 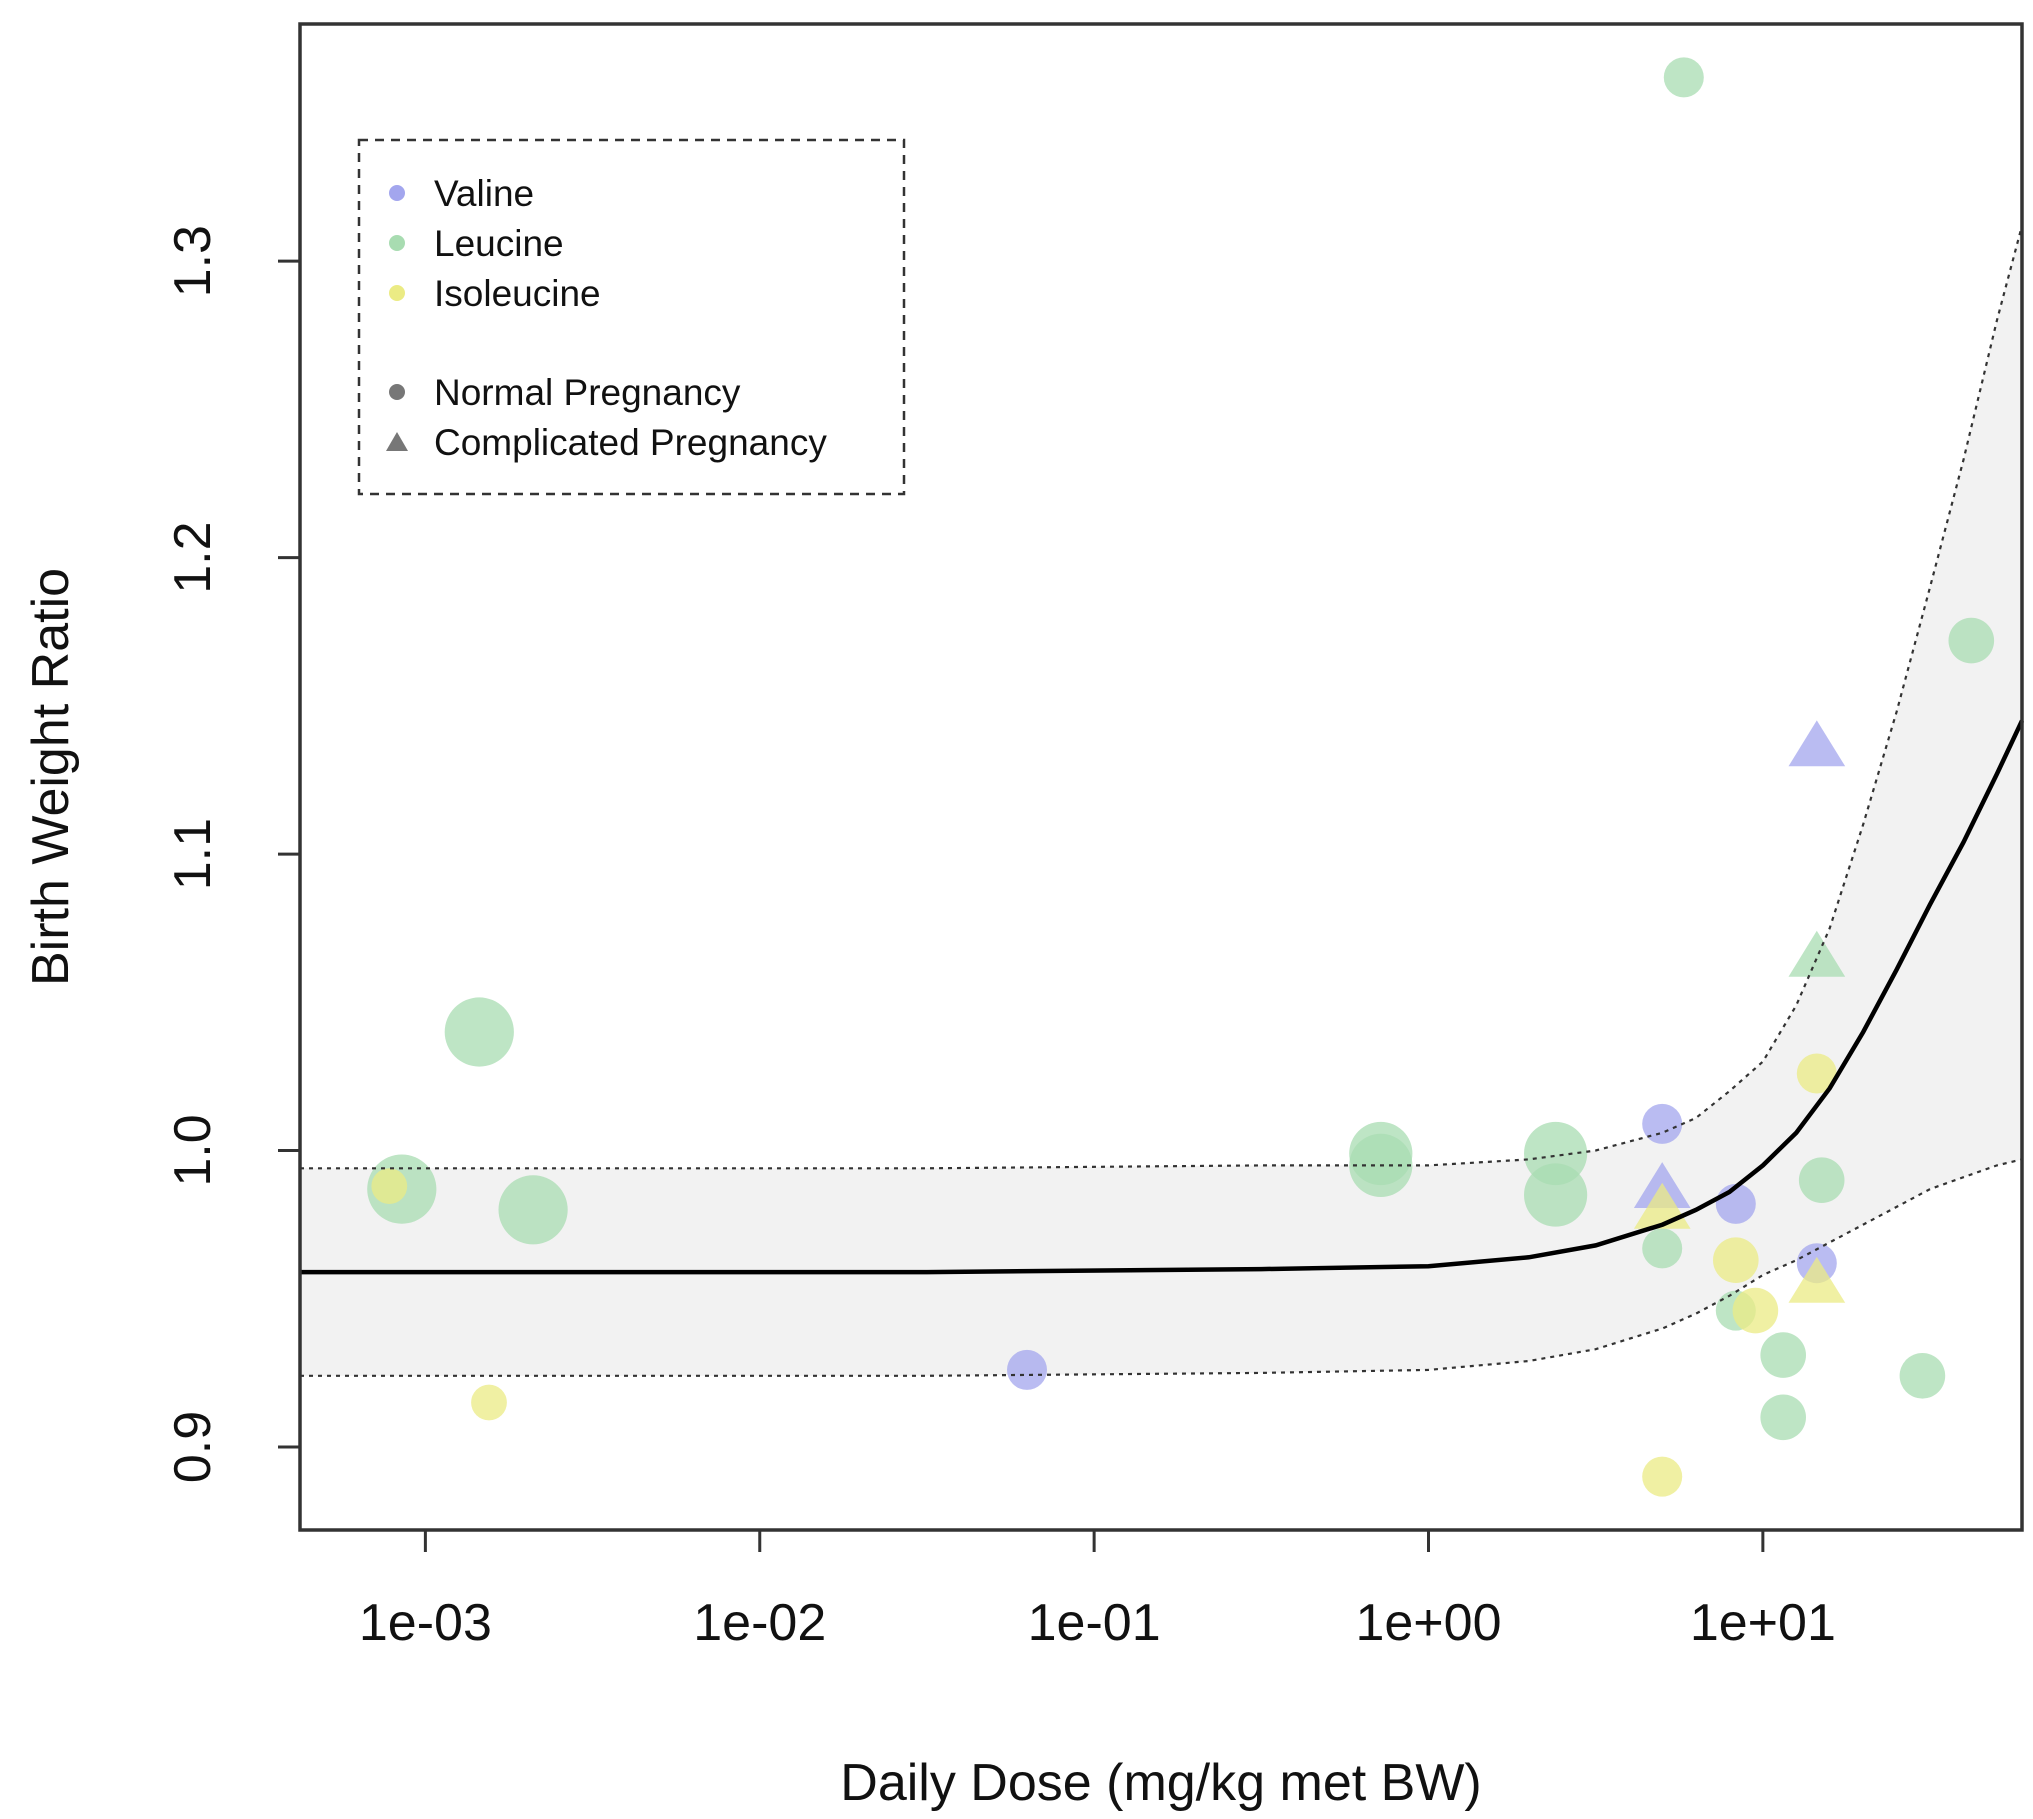 What do you see at coordinates (51, 777) in the screenshot?
I see `y-axis-title: Birth Weight Ratio` at bounding box center [51, 777].